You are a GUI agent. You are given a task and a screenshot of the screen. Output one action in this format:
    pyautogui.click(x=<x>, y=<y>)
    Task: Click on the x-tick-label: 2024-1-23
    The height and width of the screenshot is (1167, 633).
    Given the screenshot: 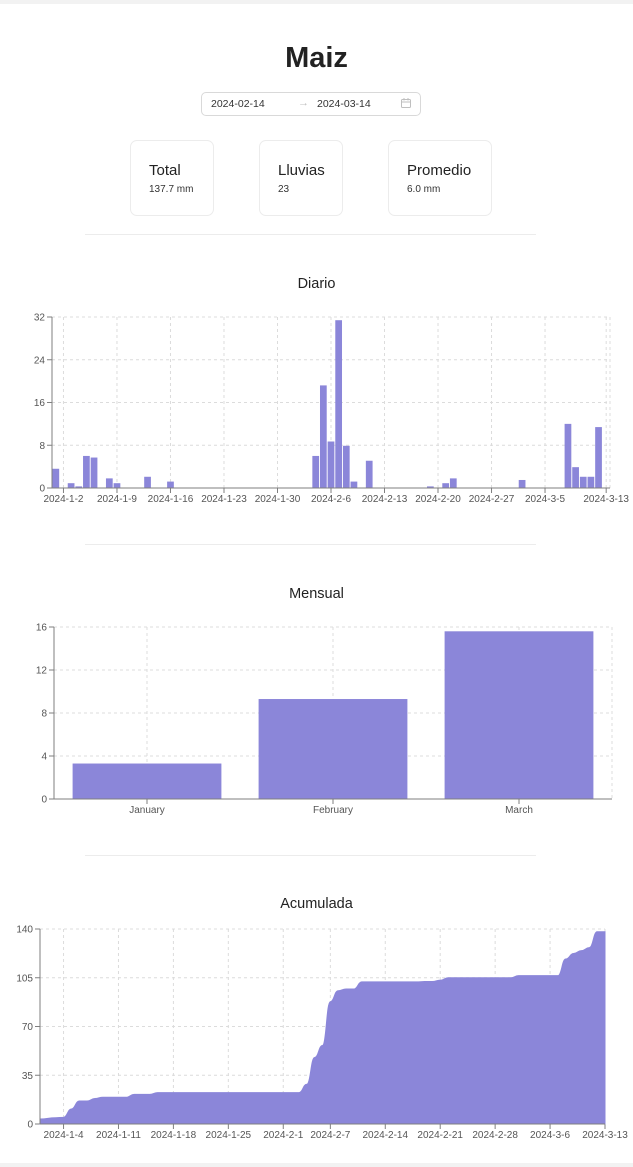 What is the action you would take?
    pyautogui.click(x=224, y=499)
    